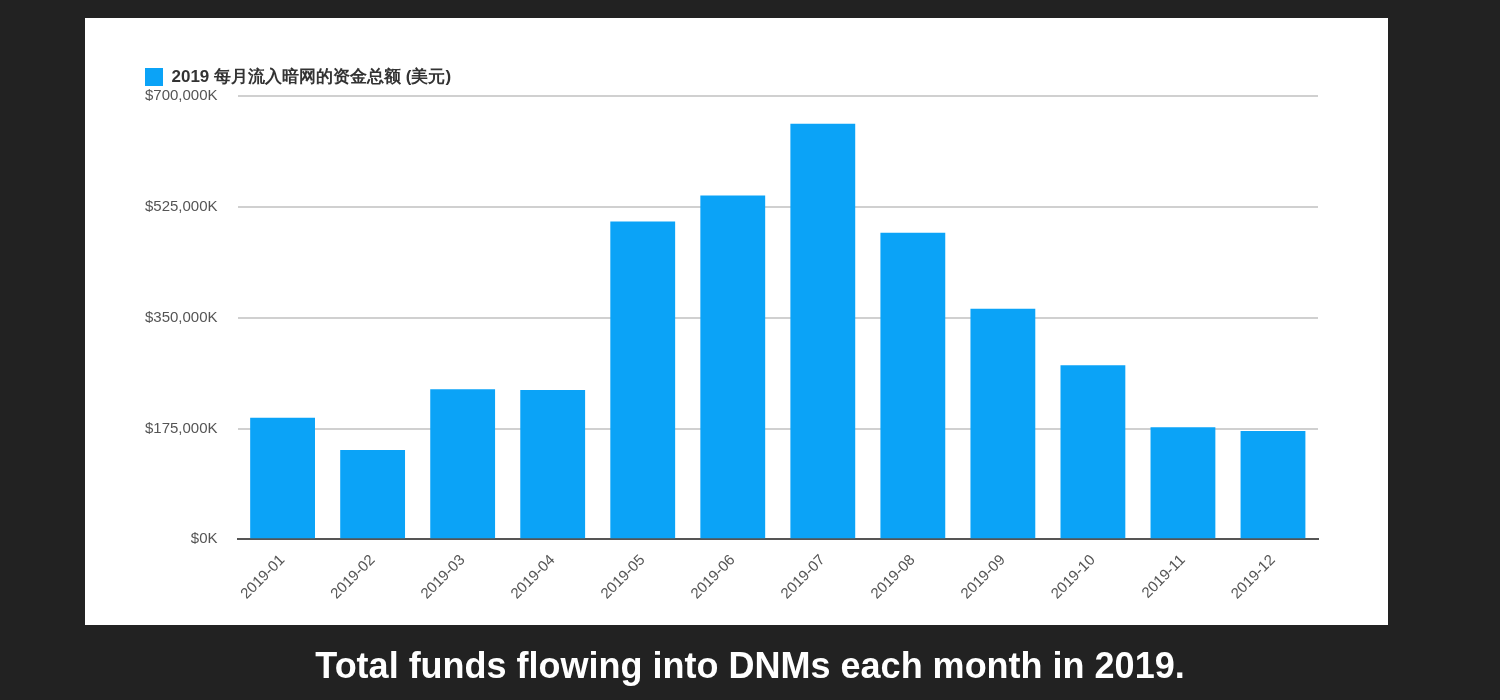 The image size is (1500, 700). I want to click on text: Total funds flowing into DNMs each month in 2019., so click(750, 666).